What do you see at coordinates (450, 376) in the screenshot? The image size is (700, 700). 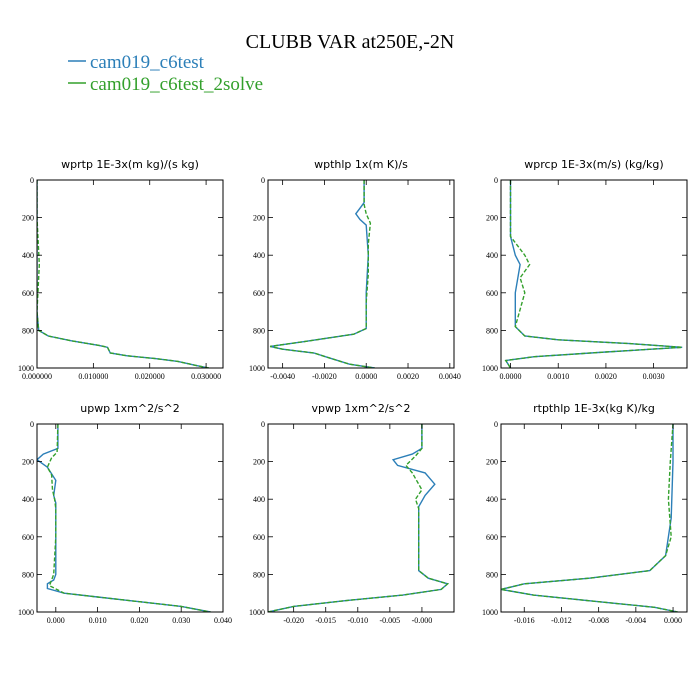 I see `x-tick-label: 0.0040` at bounding box center [450, 376].